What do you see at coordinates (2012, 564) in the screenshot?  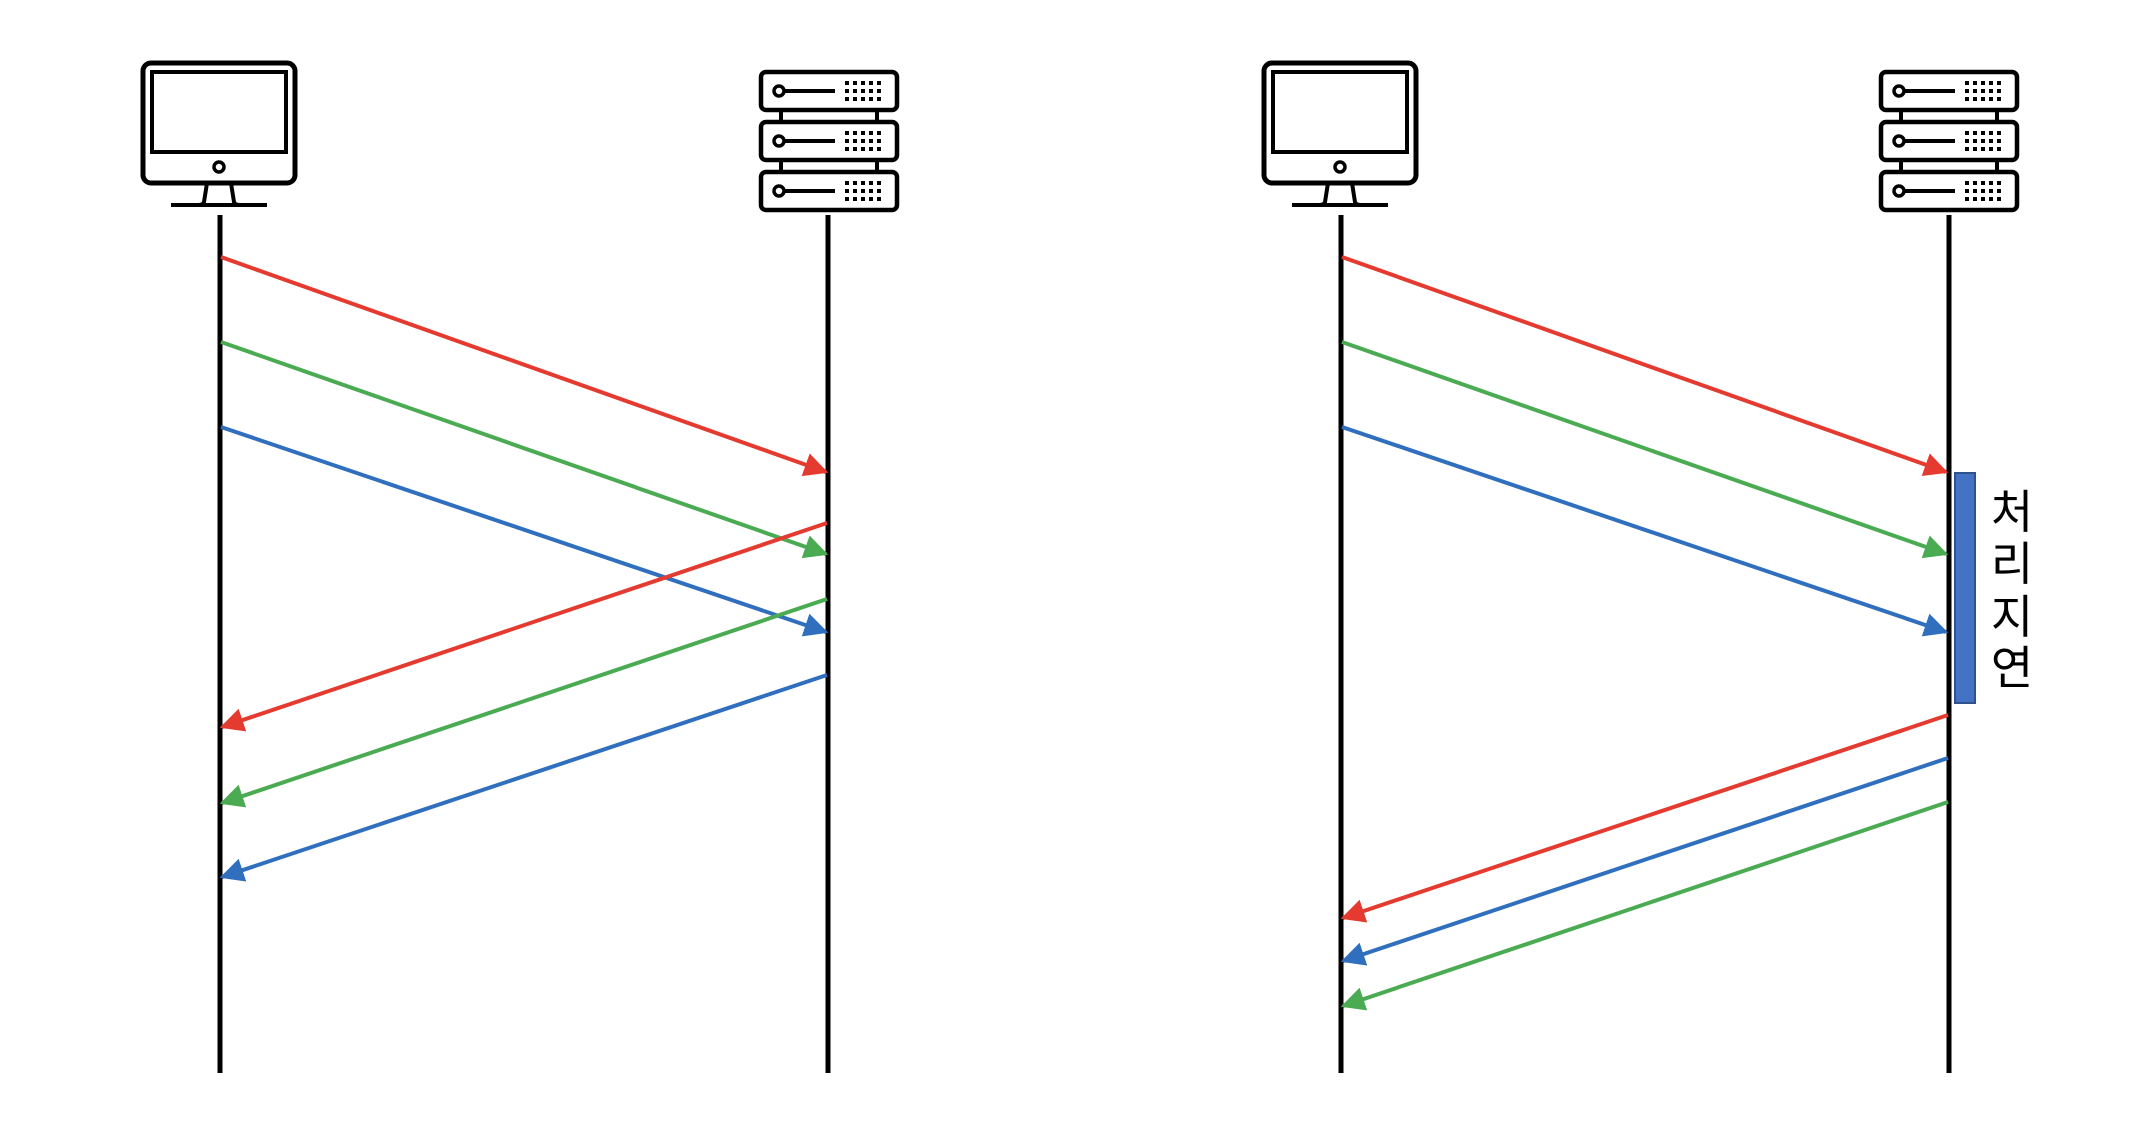 I see `processing-delay-label-char-2: 리` at bounding box center [2012, 564].